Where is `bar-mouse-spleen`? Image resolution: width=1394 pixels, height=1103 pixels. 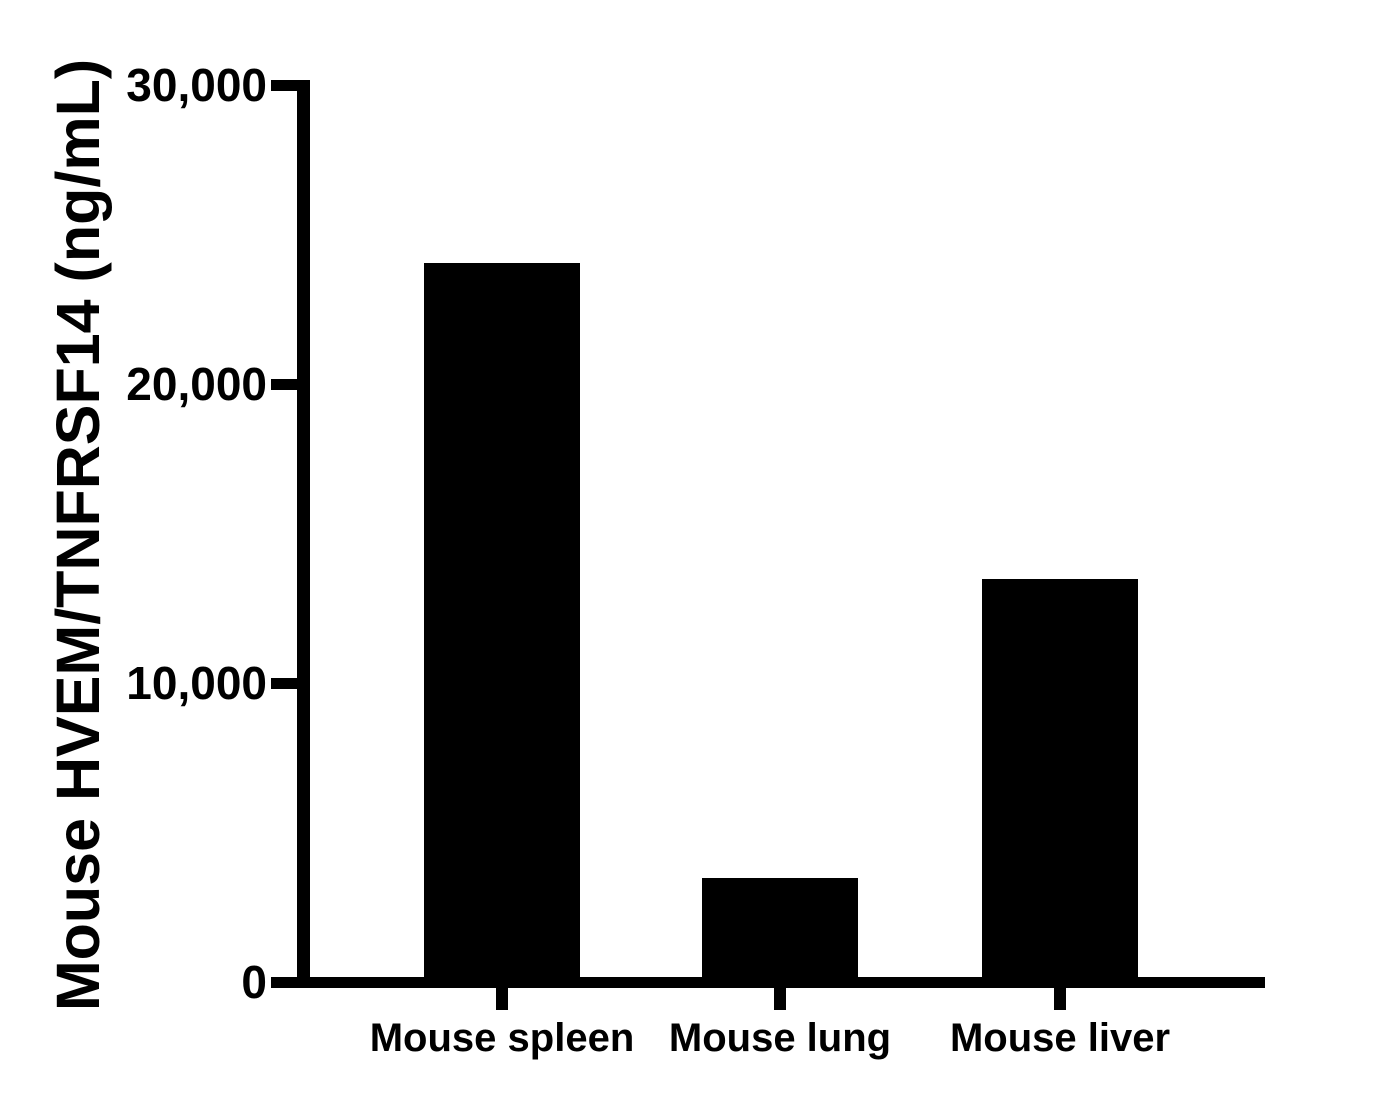
bar-mouse-spleen is located at coordinates (502, 622).